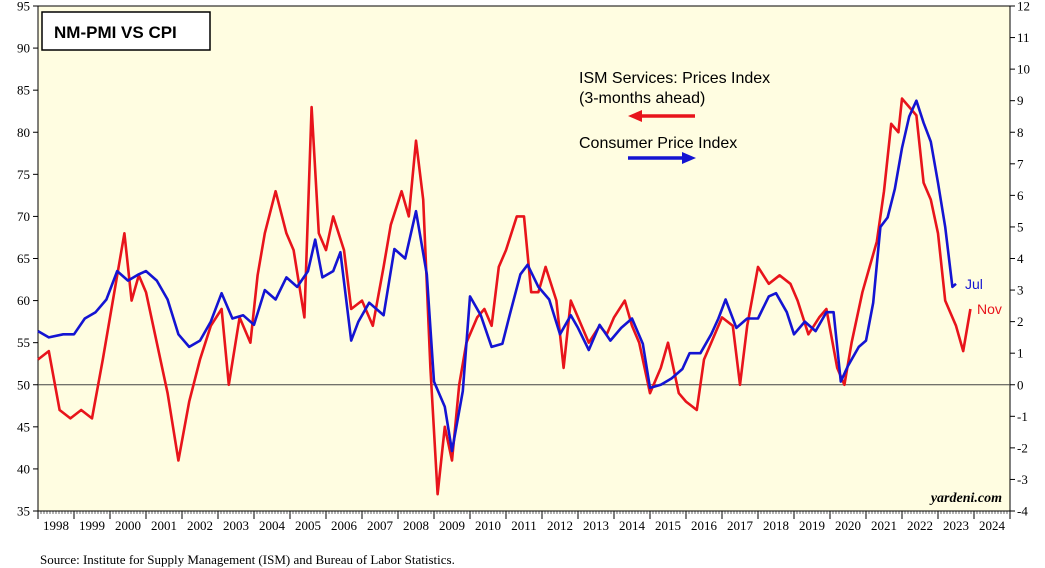  I want to click on left-tick-label: 85, so click(23, 90).